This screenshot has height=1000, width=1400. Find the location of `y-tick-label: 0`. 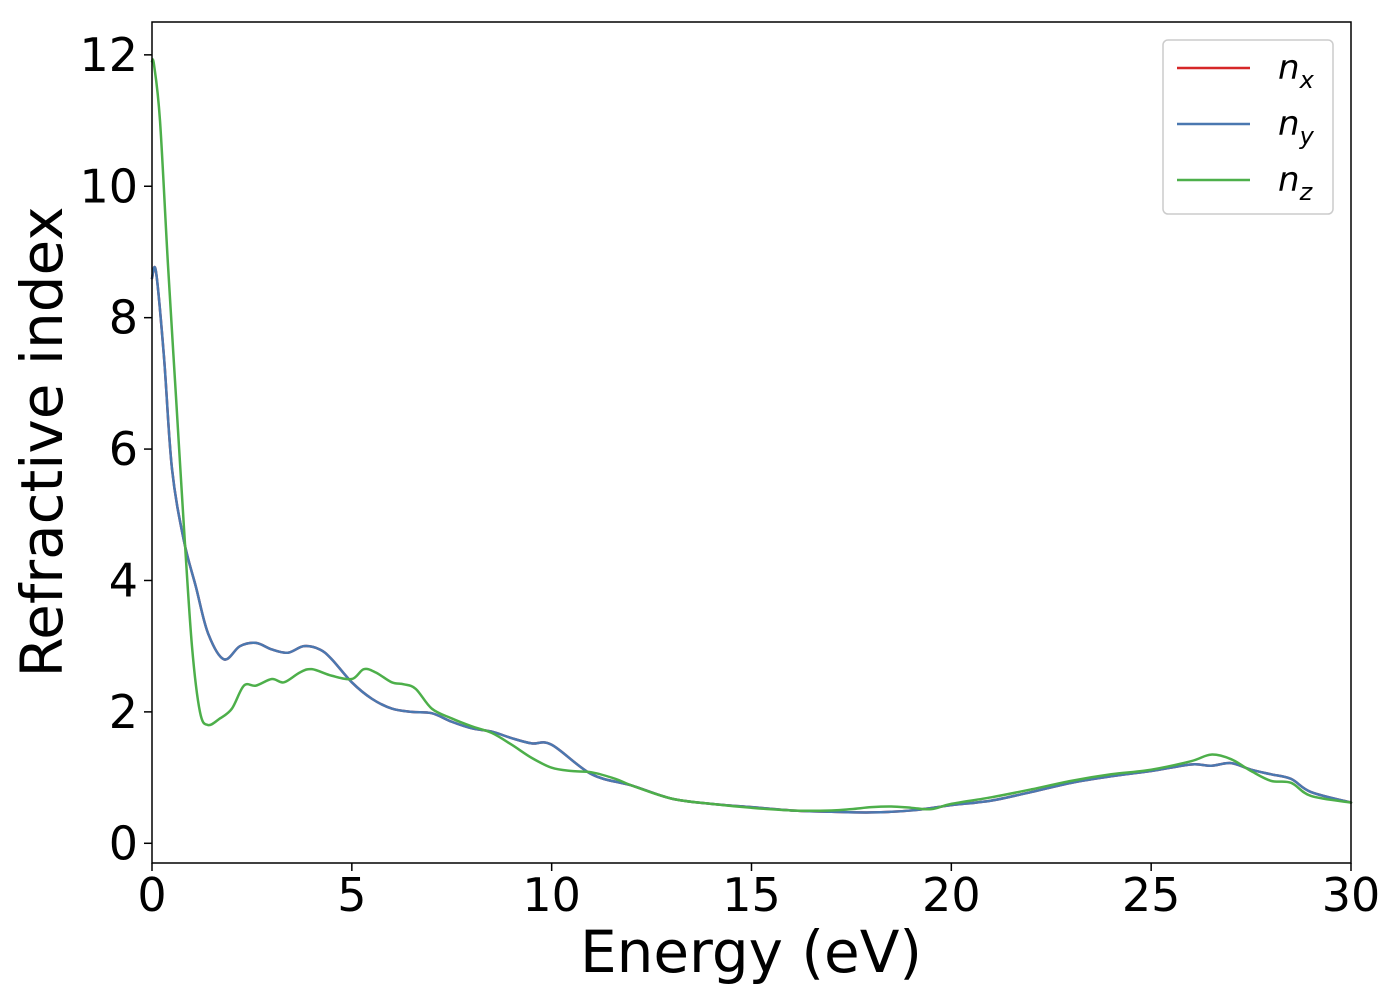

y-tick-label: 0 is located at coordinates (123, 843).